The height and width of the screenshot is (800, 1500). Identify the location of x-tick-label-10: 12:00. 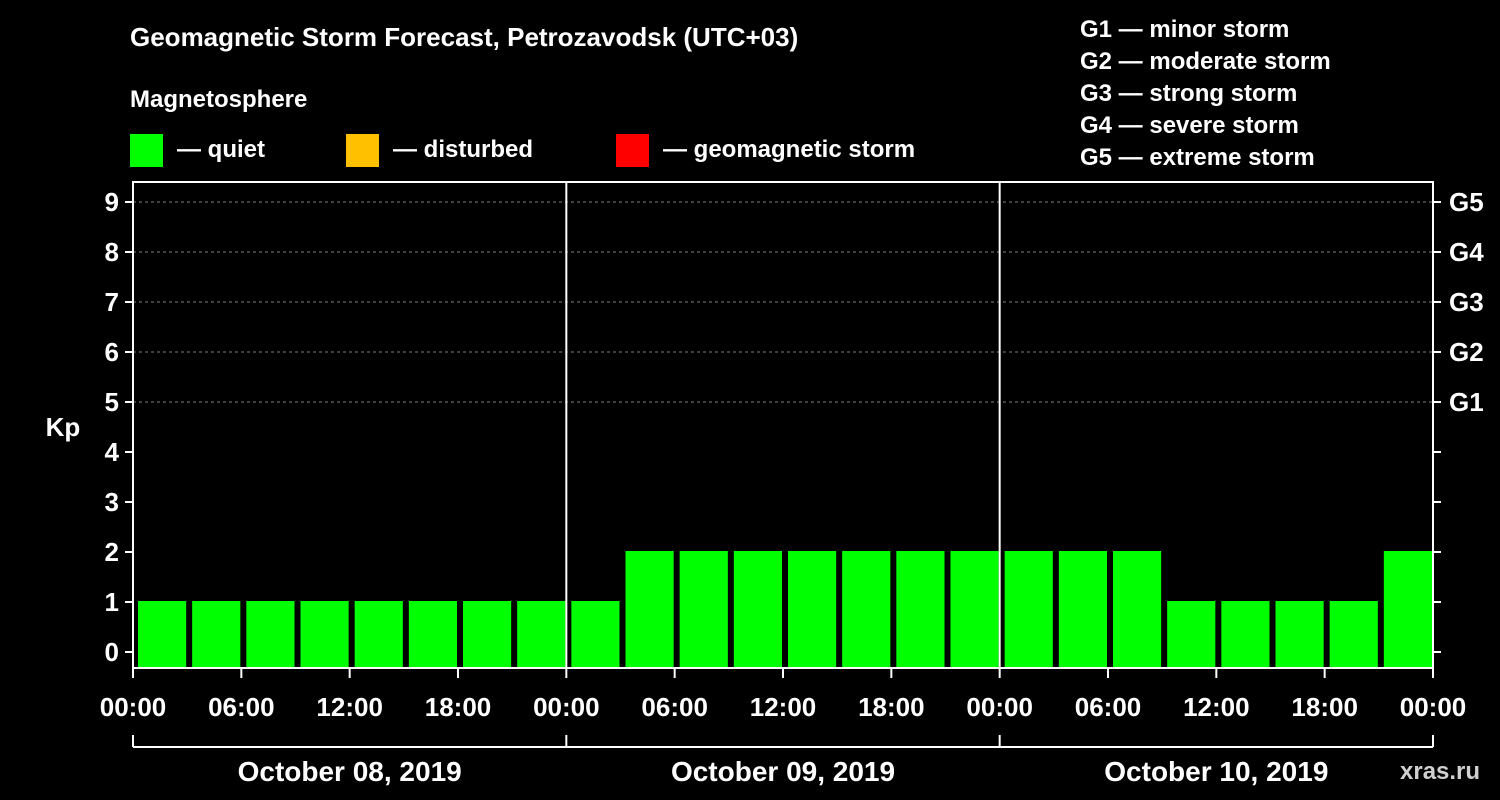
(1216, 707).